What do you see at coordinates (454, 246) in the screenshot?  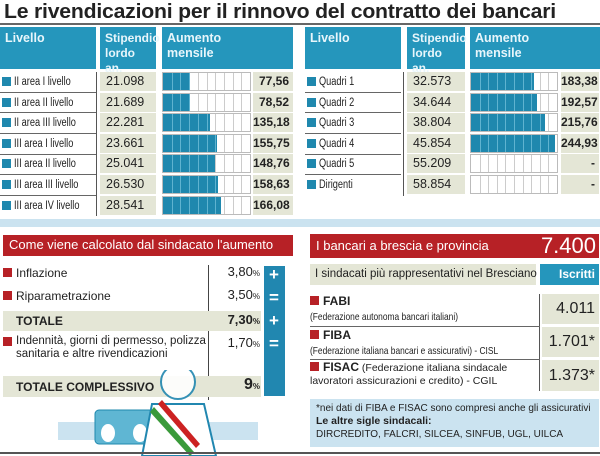 I see `brescia-title: I bancari a brescia e provincia` at bounding box center [454, 246].